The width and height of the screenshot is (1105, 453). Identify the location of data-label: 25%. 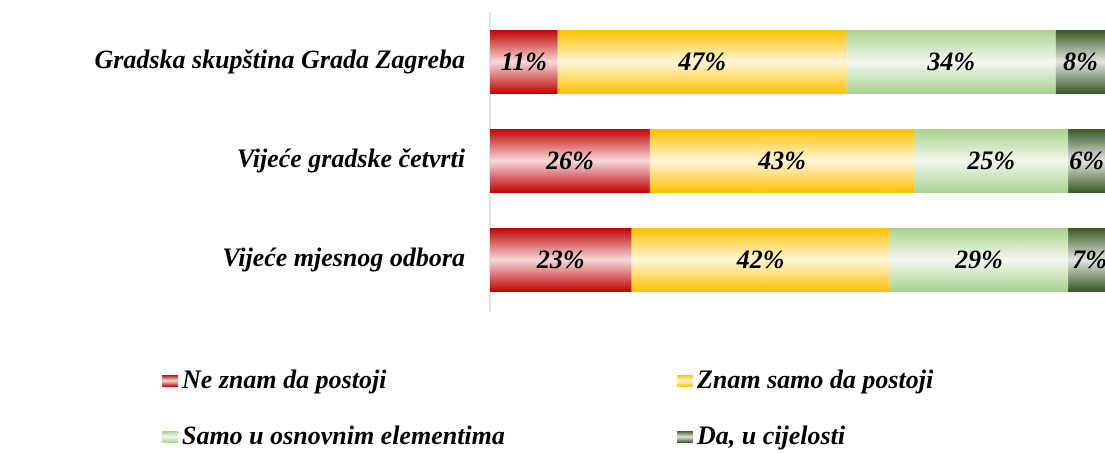
(990, 160).